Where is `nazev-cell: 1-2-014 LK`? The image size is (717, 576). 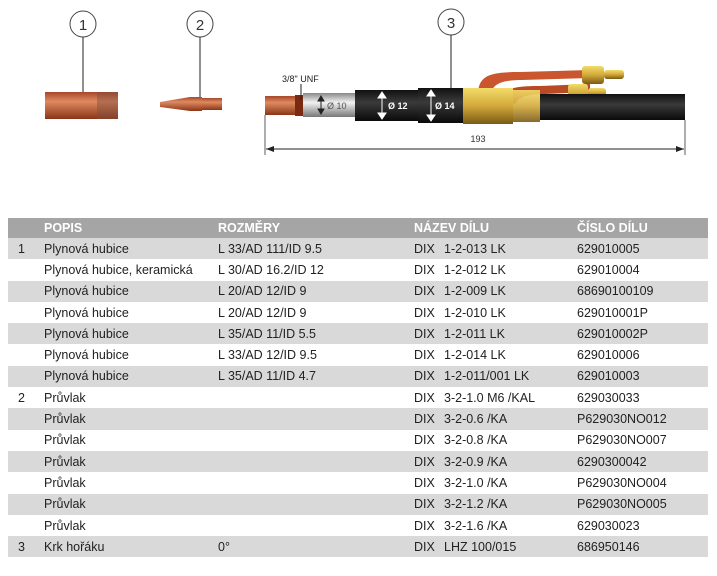 nazev-cell: 1-2-014 LK is located at coordinates (475, 355).